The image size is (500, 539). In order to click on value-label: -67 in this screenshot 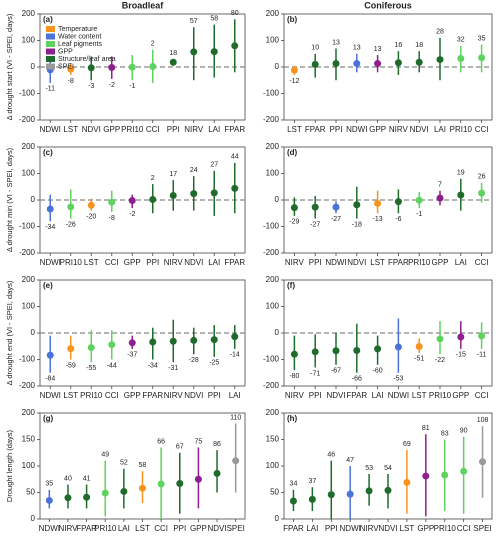, I will do `click(336, 371)`.